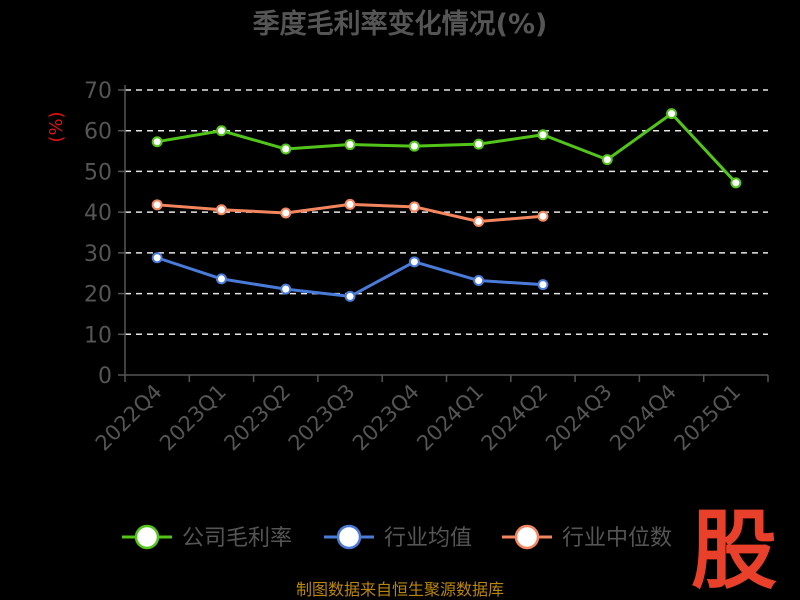 The image size is (800, 600). I want to click on x-tick-label: 2024Q3, so click(579, 418).